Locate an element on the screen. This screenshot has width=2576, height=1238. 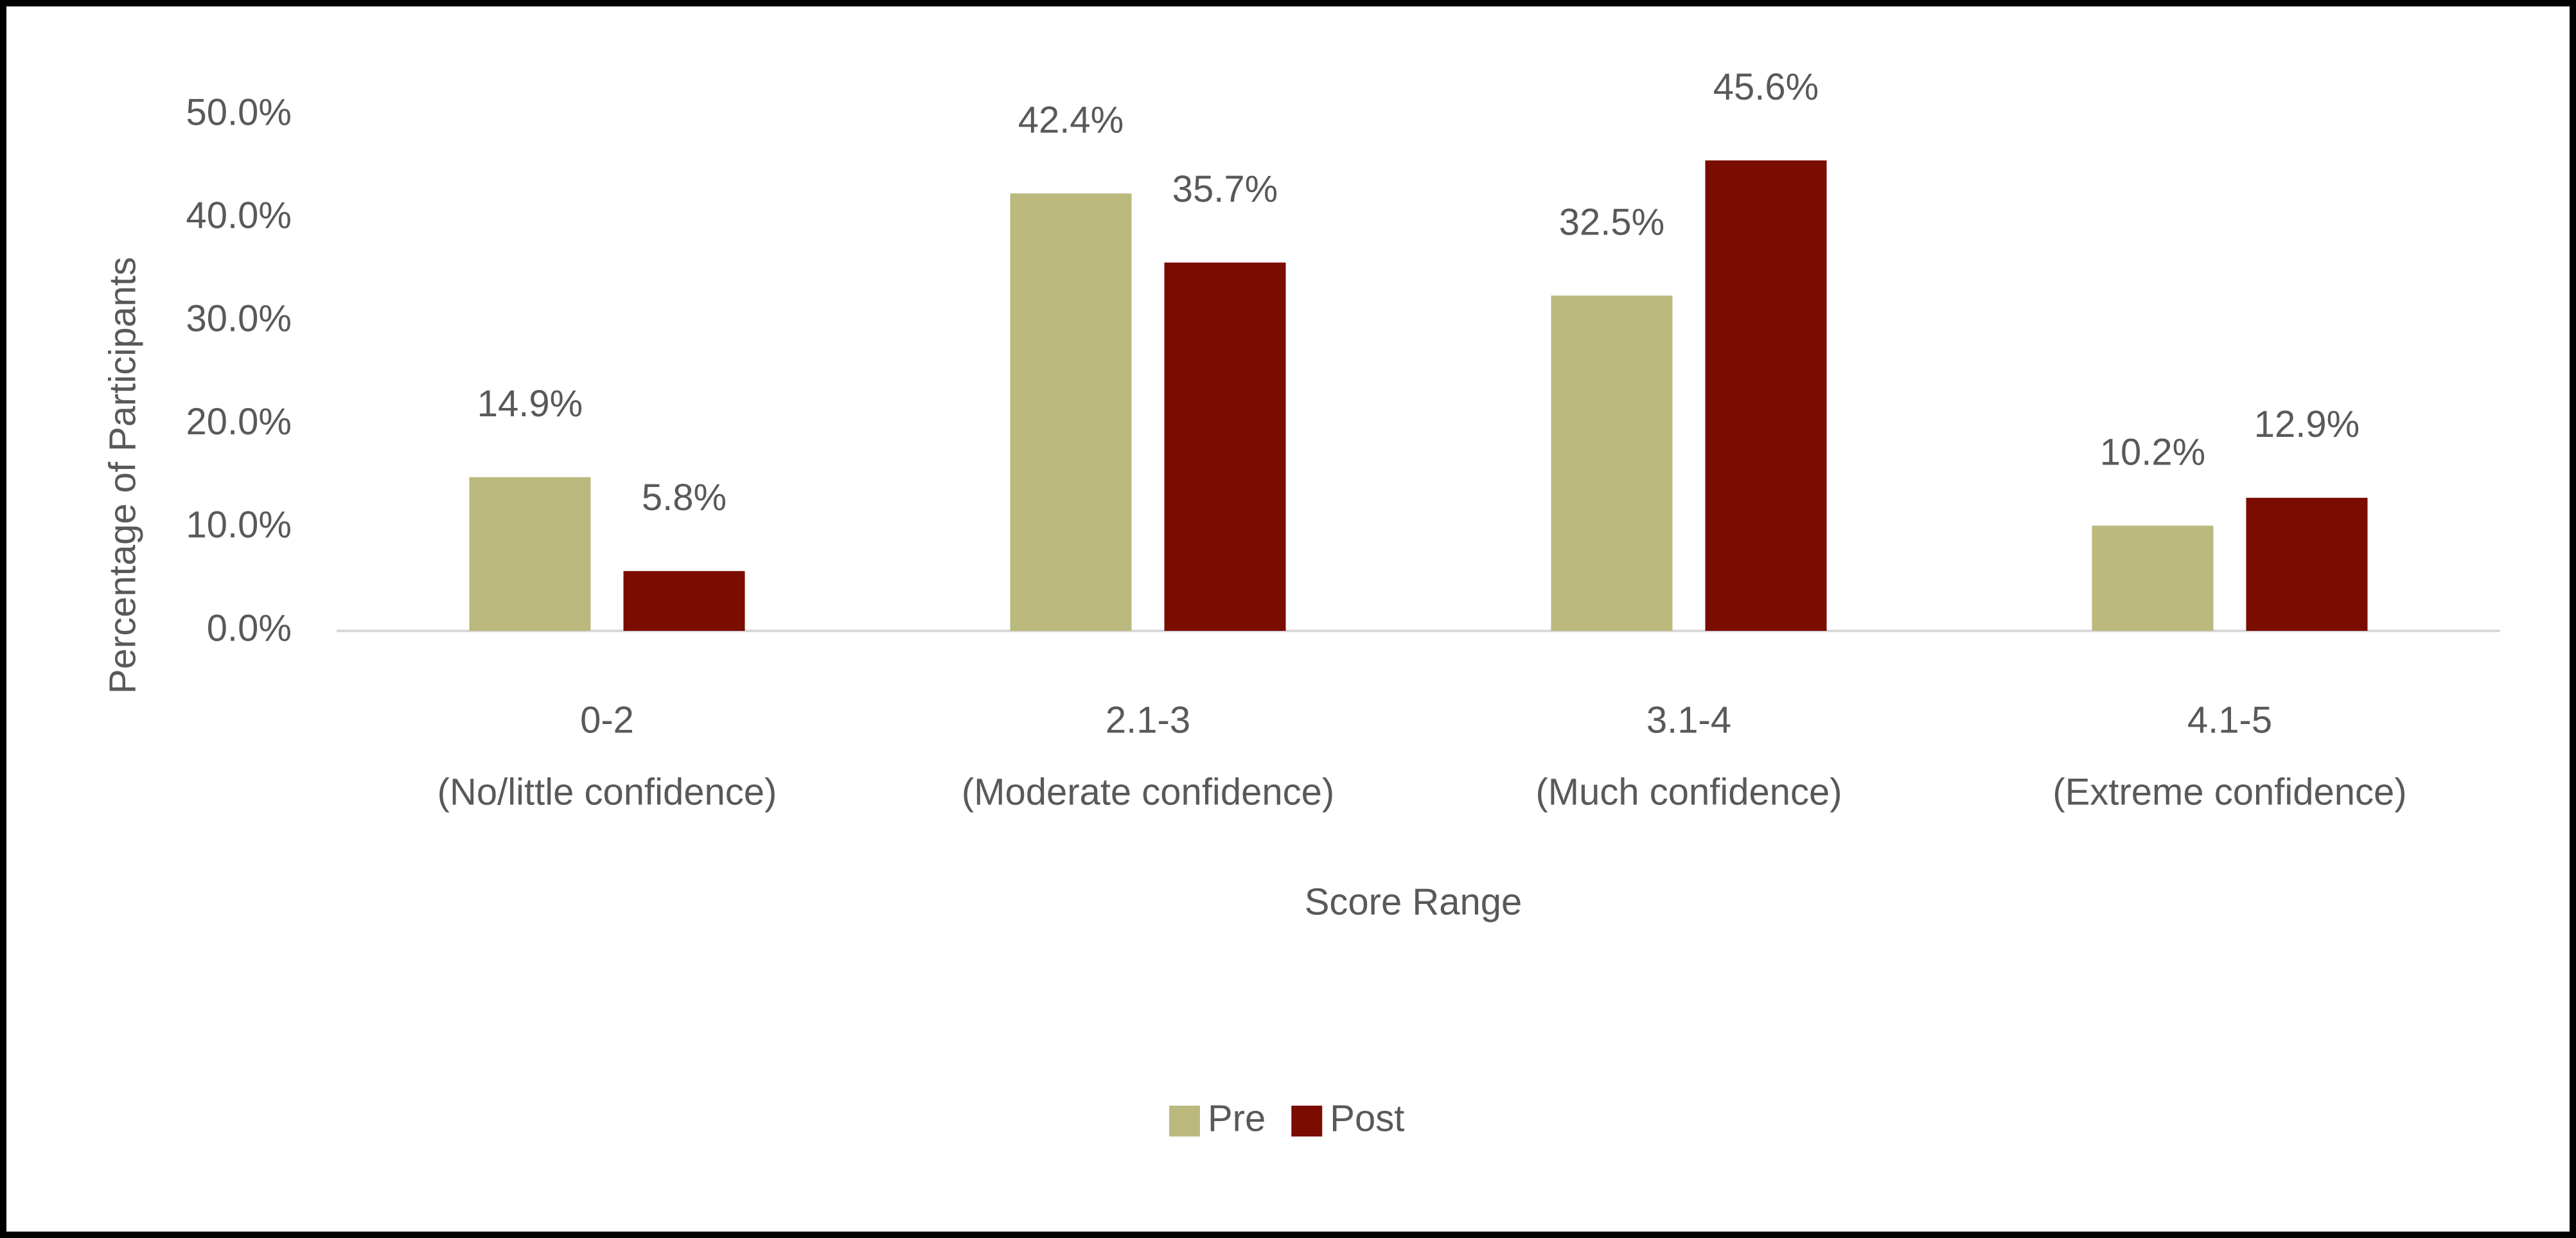
y-tick-label: 50.0% is located at coordinates (239, 112).